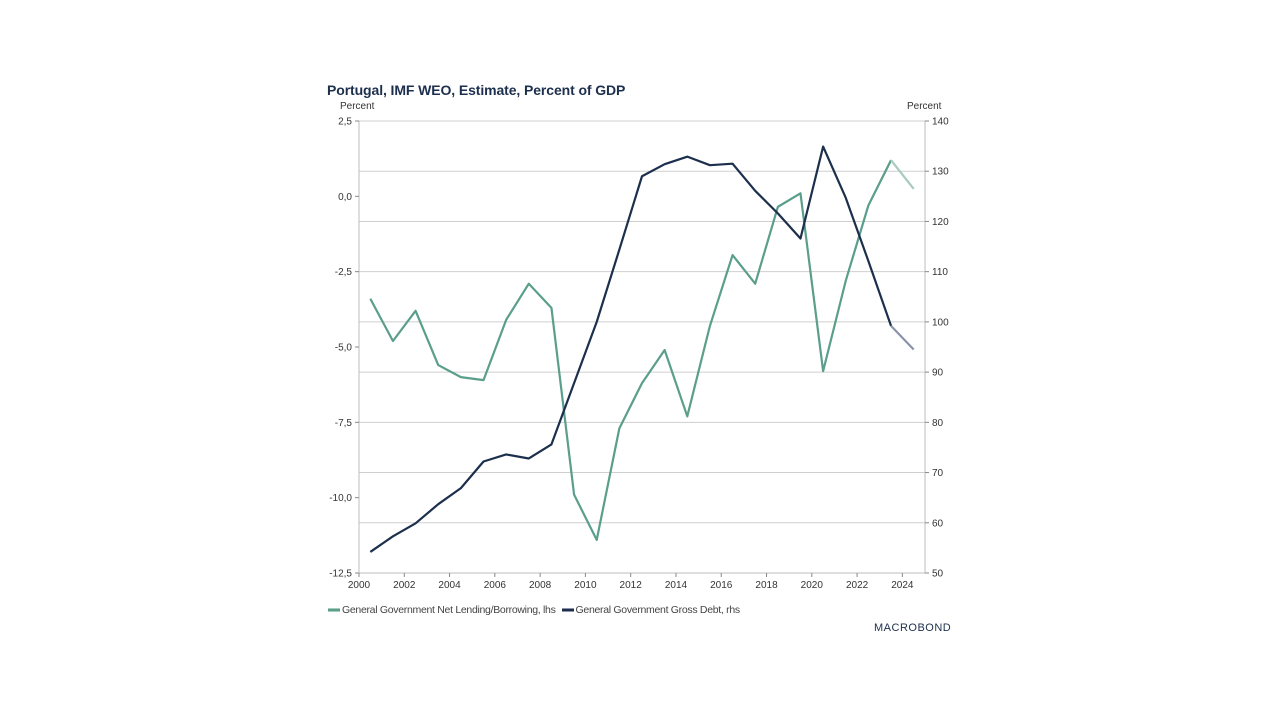 This screenshot has height=720, width=1280. I want to click on legend-swatch-gross-debt, so click(567, 610).